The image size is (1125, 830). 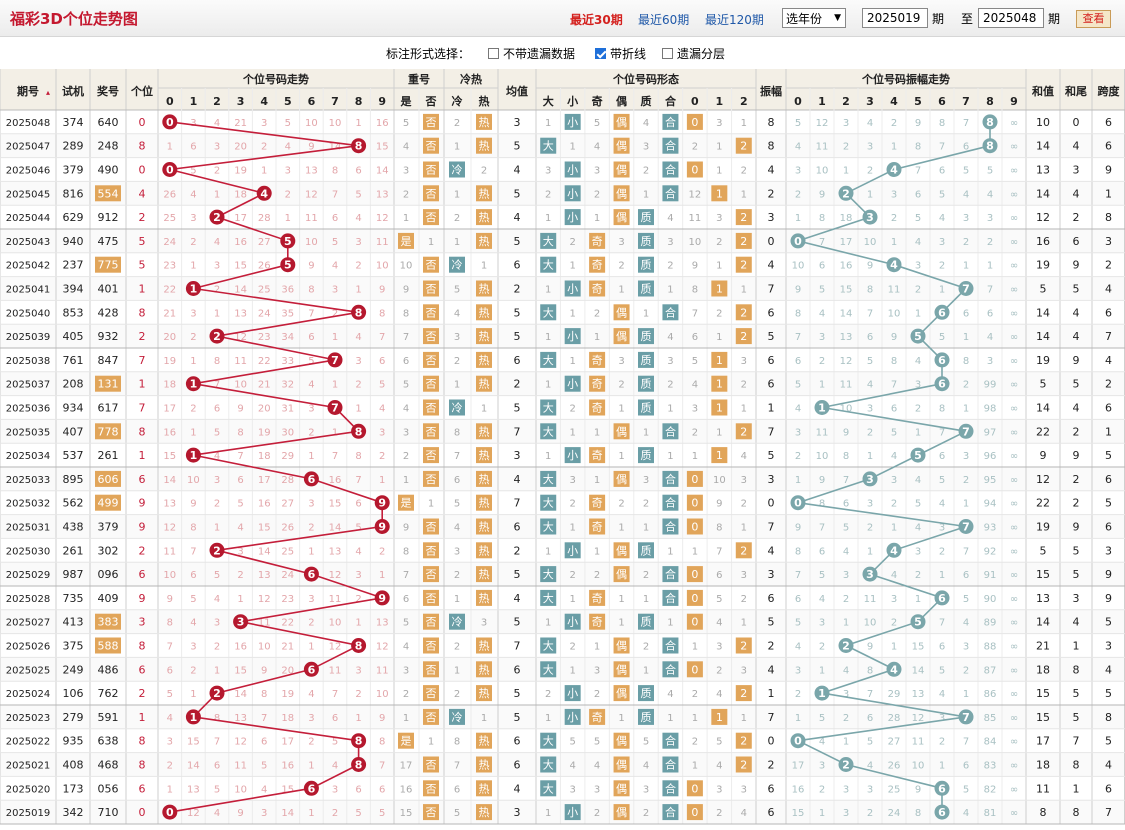 What do you see at coordinates (406, 528) in the screenshot?
I see `repeat-yes: 9` at bounding box center [406, 528].